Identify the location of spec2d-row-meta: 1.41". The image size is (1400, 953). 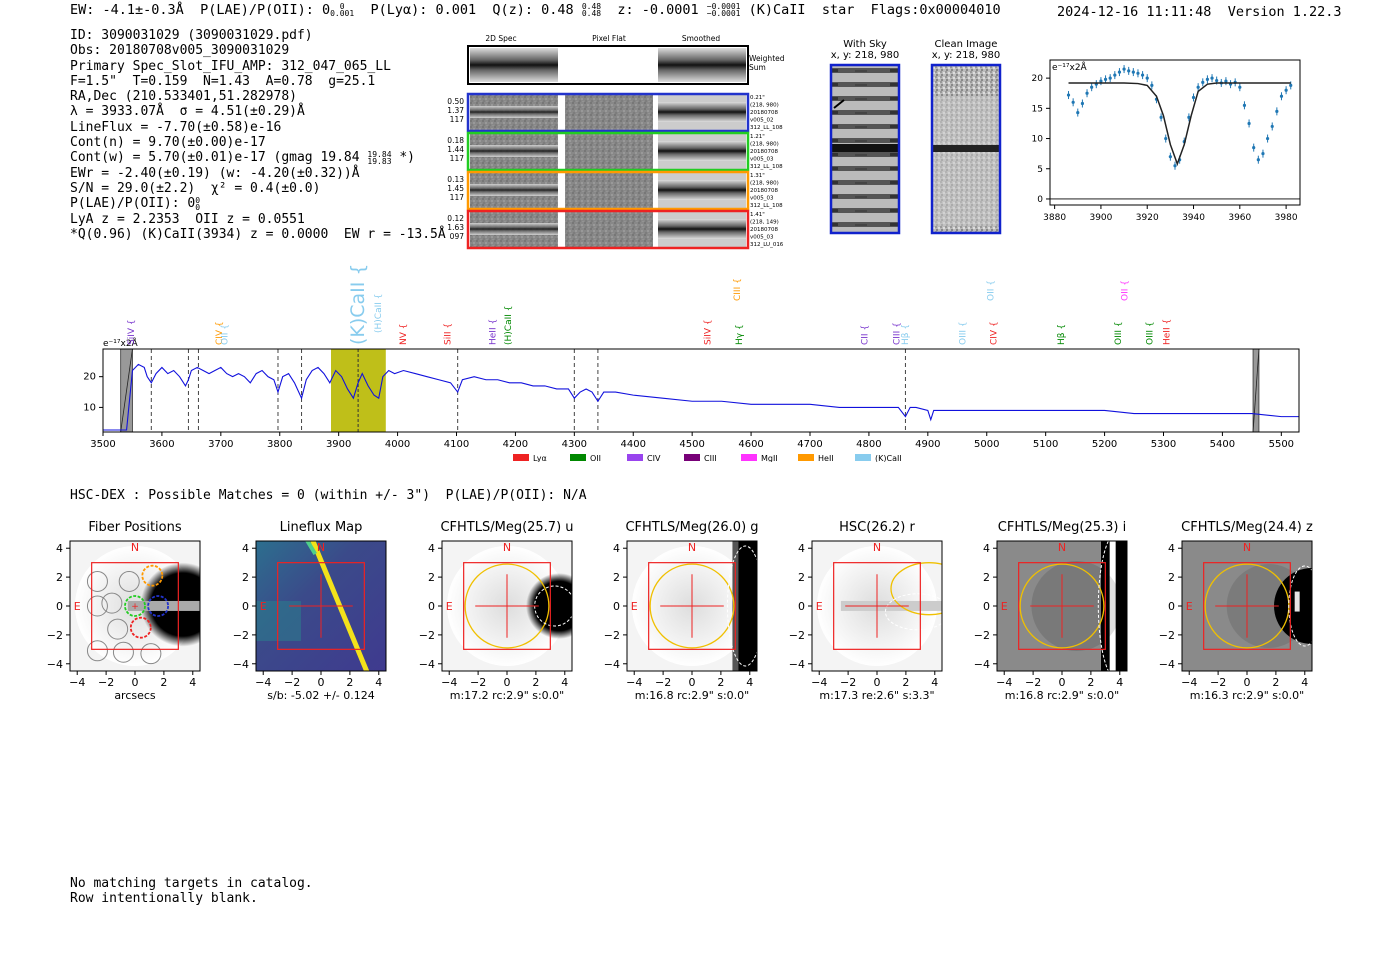
(757, 215).